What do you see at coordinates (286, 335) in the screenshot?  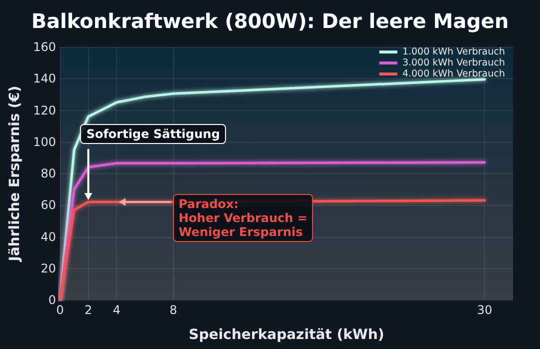 I see `x-axis-title: Speicherkapazität (kWh)` at bounding box center [286, 335].